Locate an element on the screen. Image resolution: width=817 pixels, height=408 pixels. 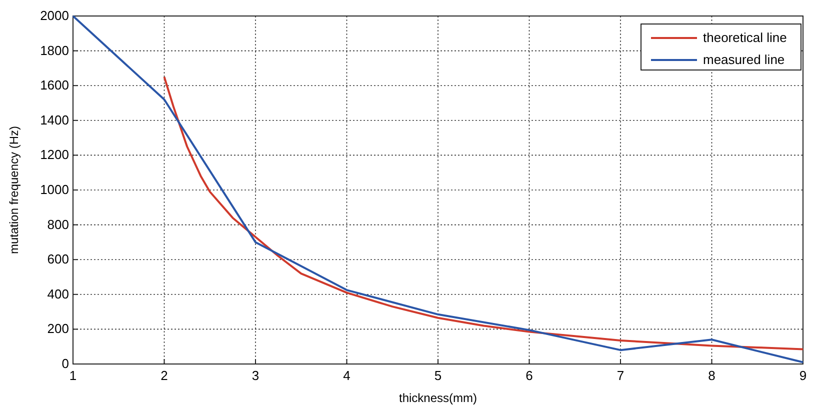
x-tick-label: 2 is located at coordinates (164, 375).